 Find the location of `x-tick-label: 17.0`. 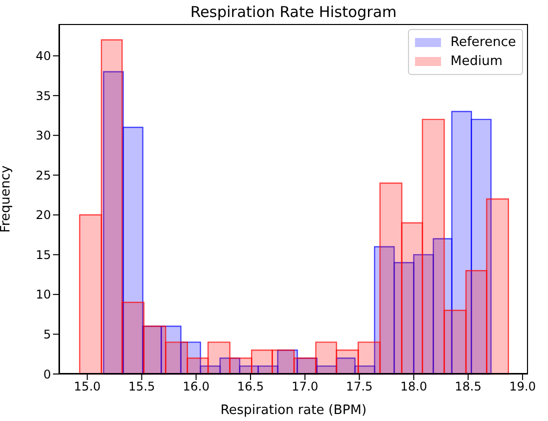

x-tick-label: 17.0 is located at coordinates (305, 387).